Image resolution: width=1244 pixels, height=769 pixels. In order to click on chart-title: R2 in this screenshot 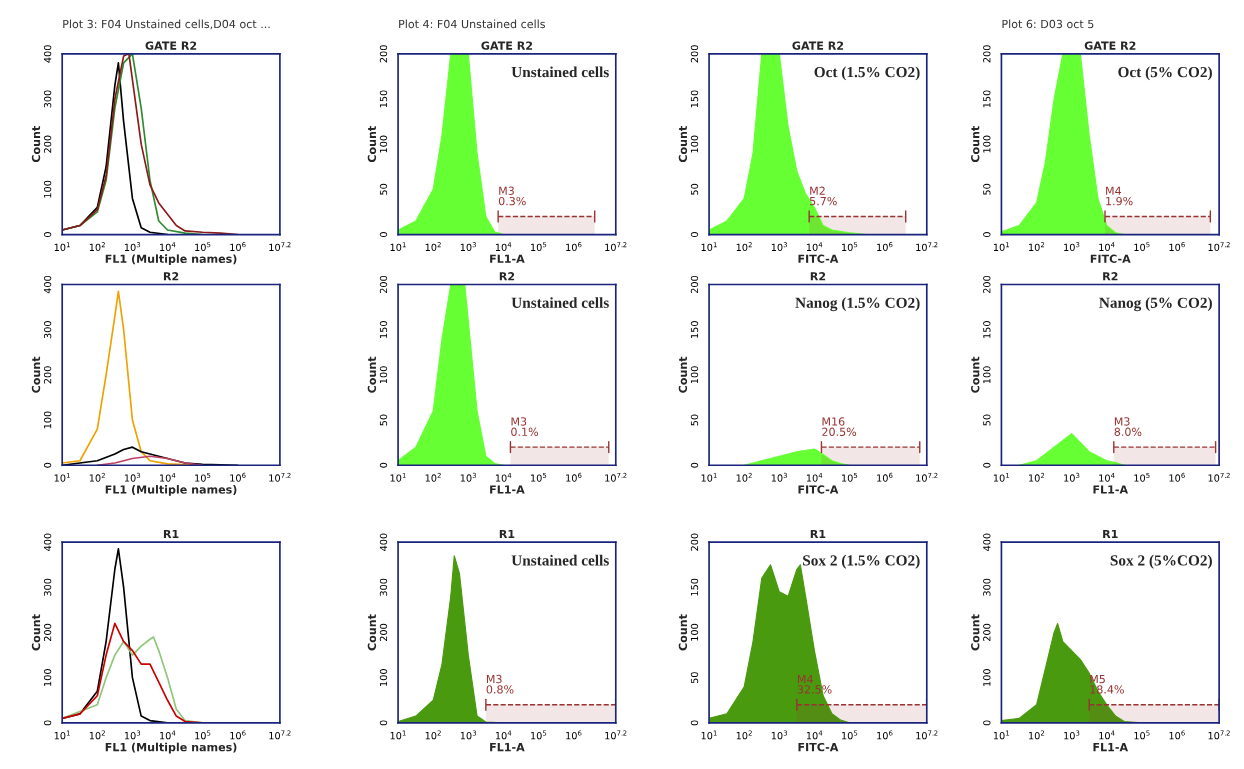, I will do `click(1110, 276)`.